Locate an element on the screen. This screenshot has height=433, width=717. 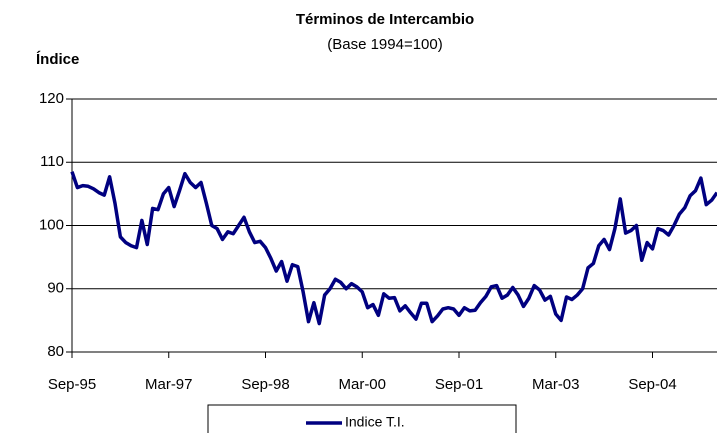
x-tick-label: Mar-03 is located at coordinates (556, 384).